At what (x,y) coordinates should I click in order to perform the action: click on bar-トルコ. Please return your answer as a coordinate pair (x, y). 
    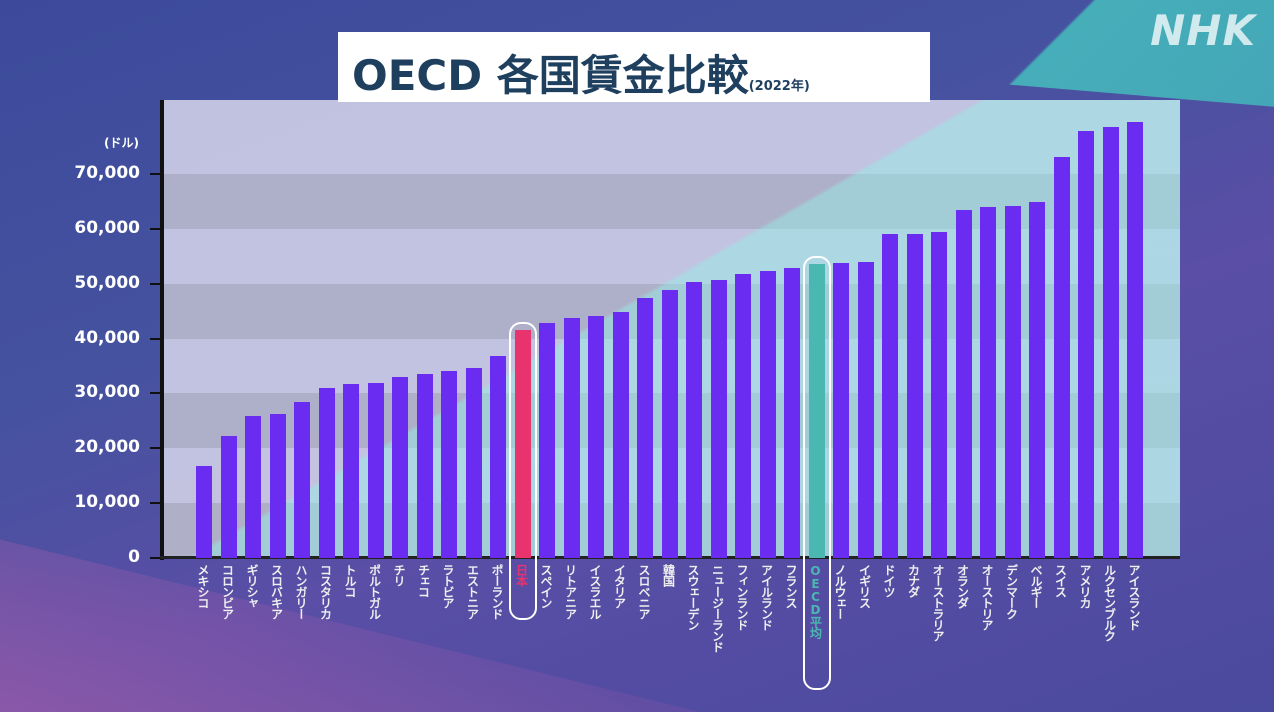
    Looking at the image, I should click on (351, 471).